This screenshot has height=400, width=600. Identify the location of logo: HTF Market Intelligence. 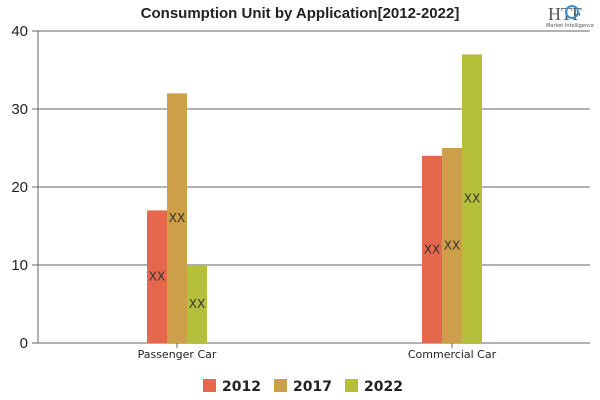
(570, 16).